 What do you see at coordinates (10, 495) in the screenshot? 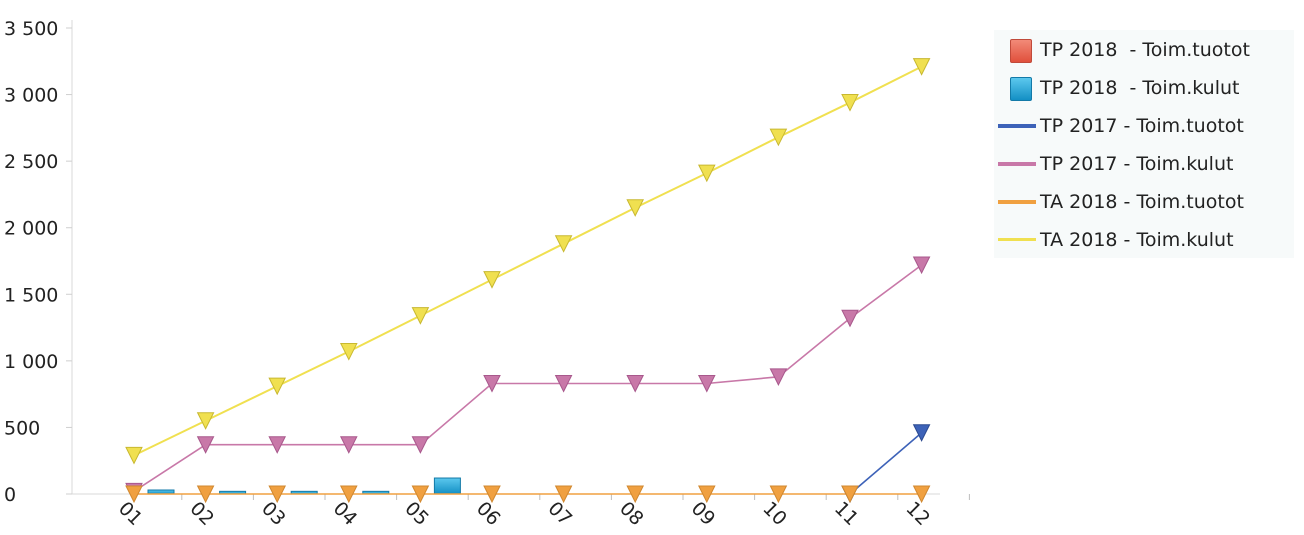
I see `y-tick-label: 0` at bounding box center [10, 495].